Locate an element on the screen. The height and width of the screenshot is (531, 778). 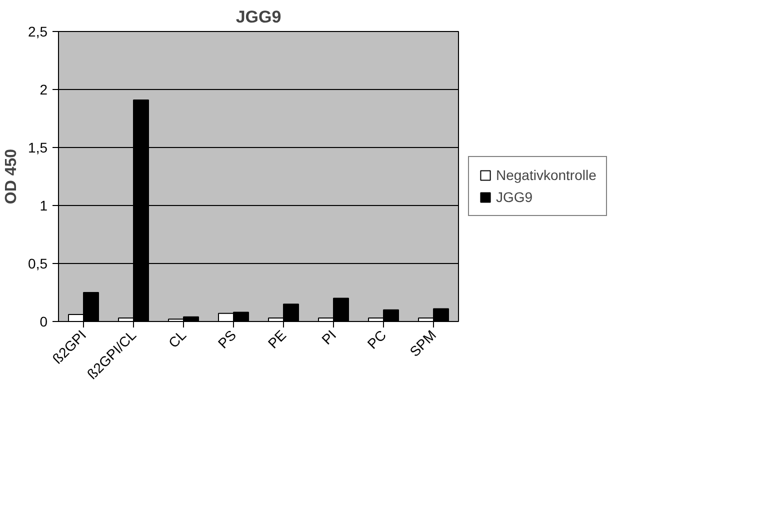
y-tick-label: 1 is located at coordinates (44, 206).